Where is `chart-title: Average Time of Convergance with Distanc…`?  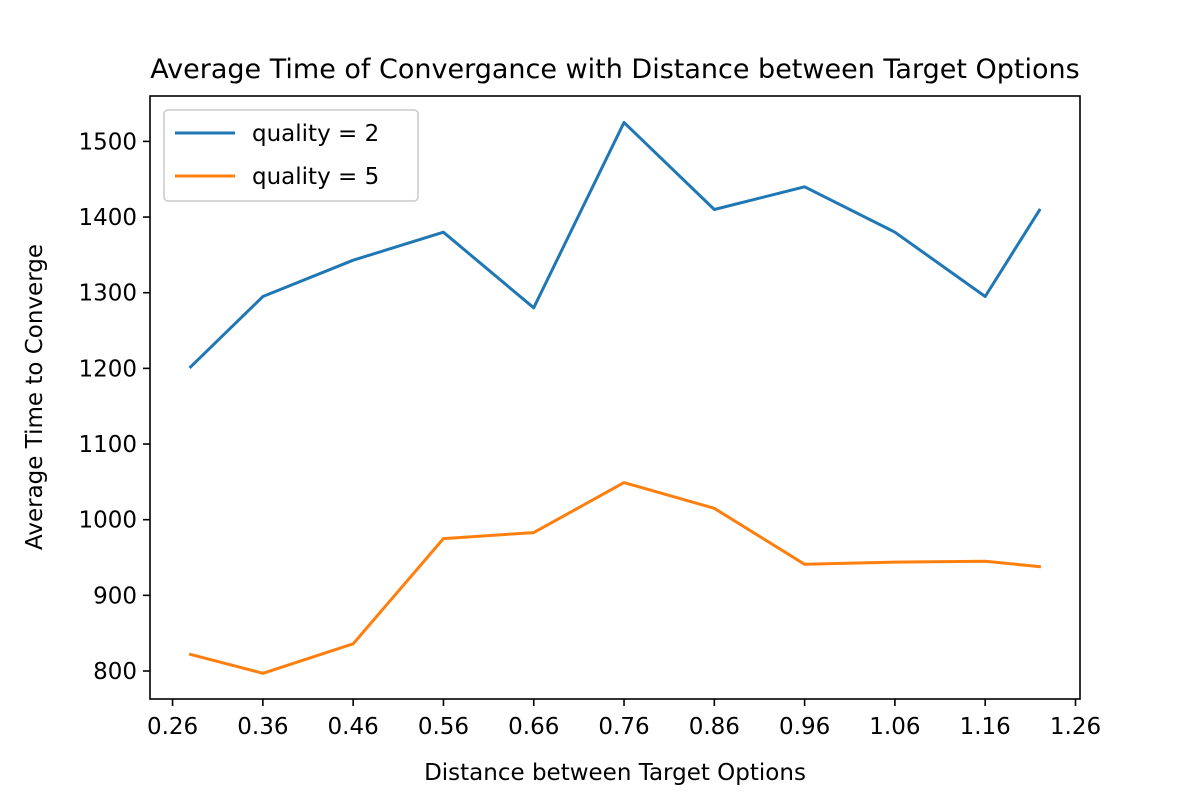 chart-title: Average Time of Convergance with Distanc… is located at coordinates (614, 69).